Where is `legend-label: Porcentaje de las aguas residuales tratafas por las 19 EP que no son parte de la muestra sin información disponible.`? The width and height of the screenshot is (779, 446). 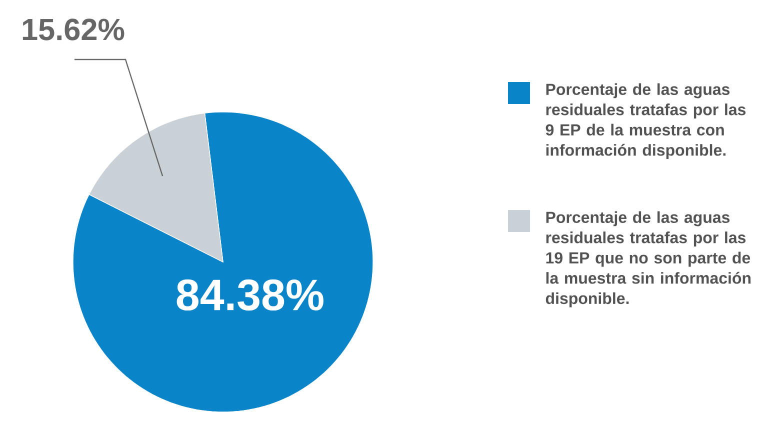
legend-label: Porcentaje de las aguas residuales tratafas por las 19 EP que no son parte de la muestra sin información disponible. is located at coordinates (648, 259).